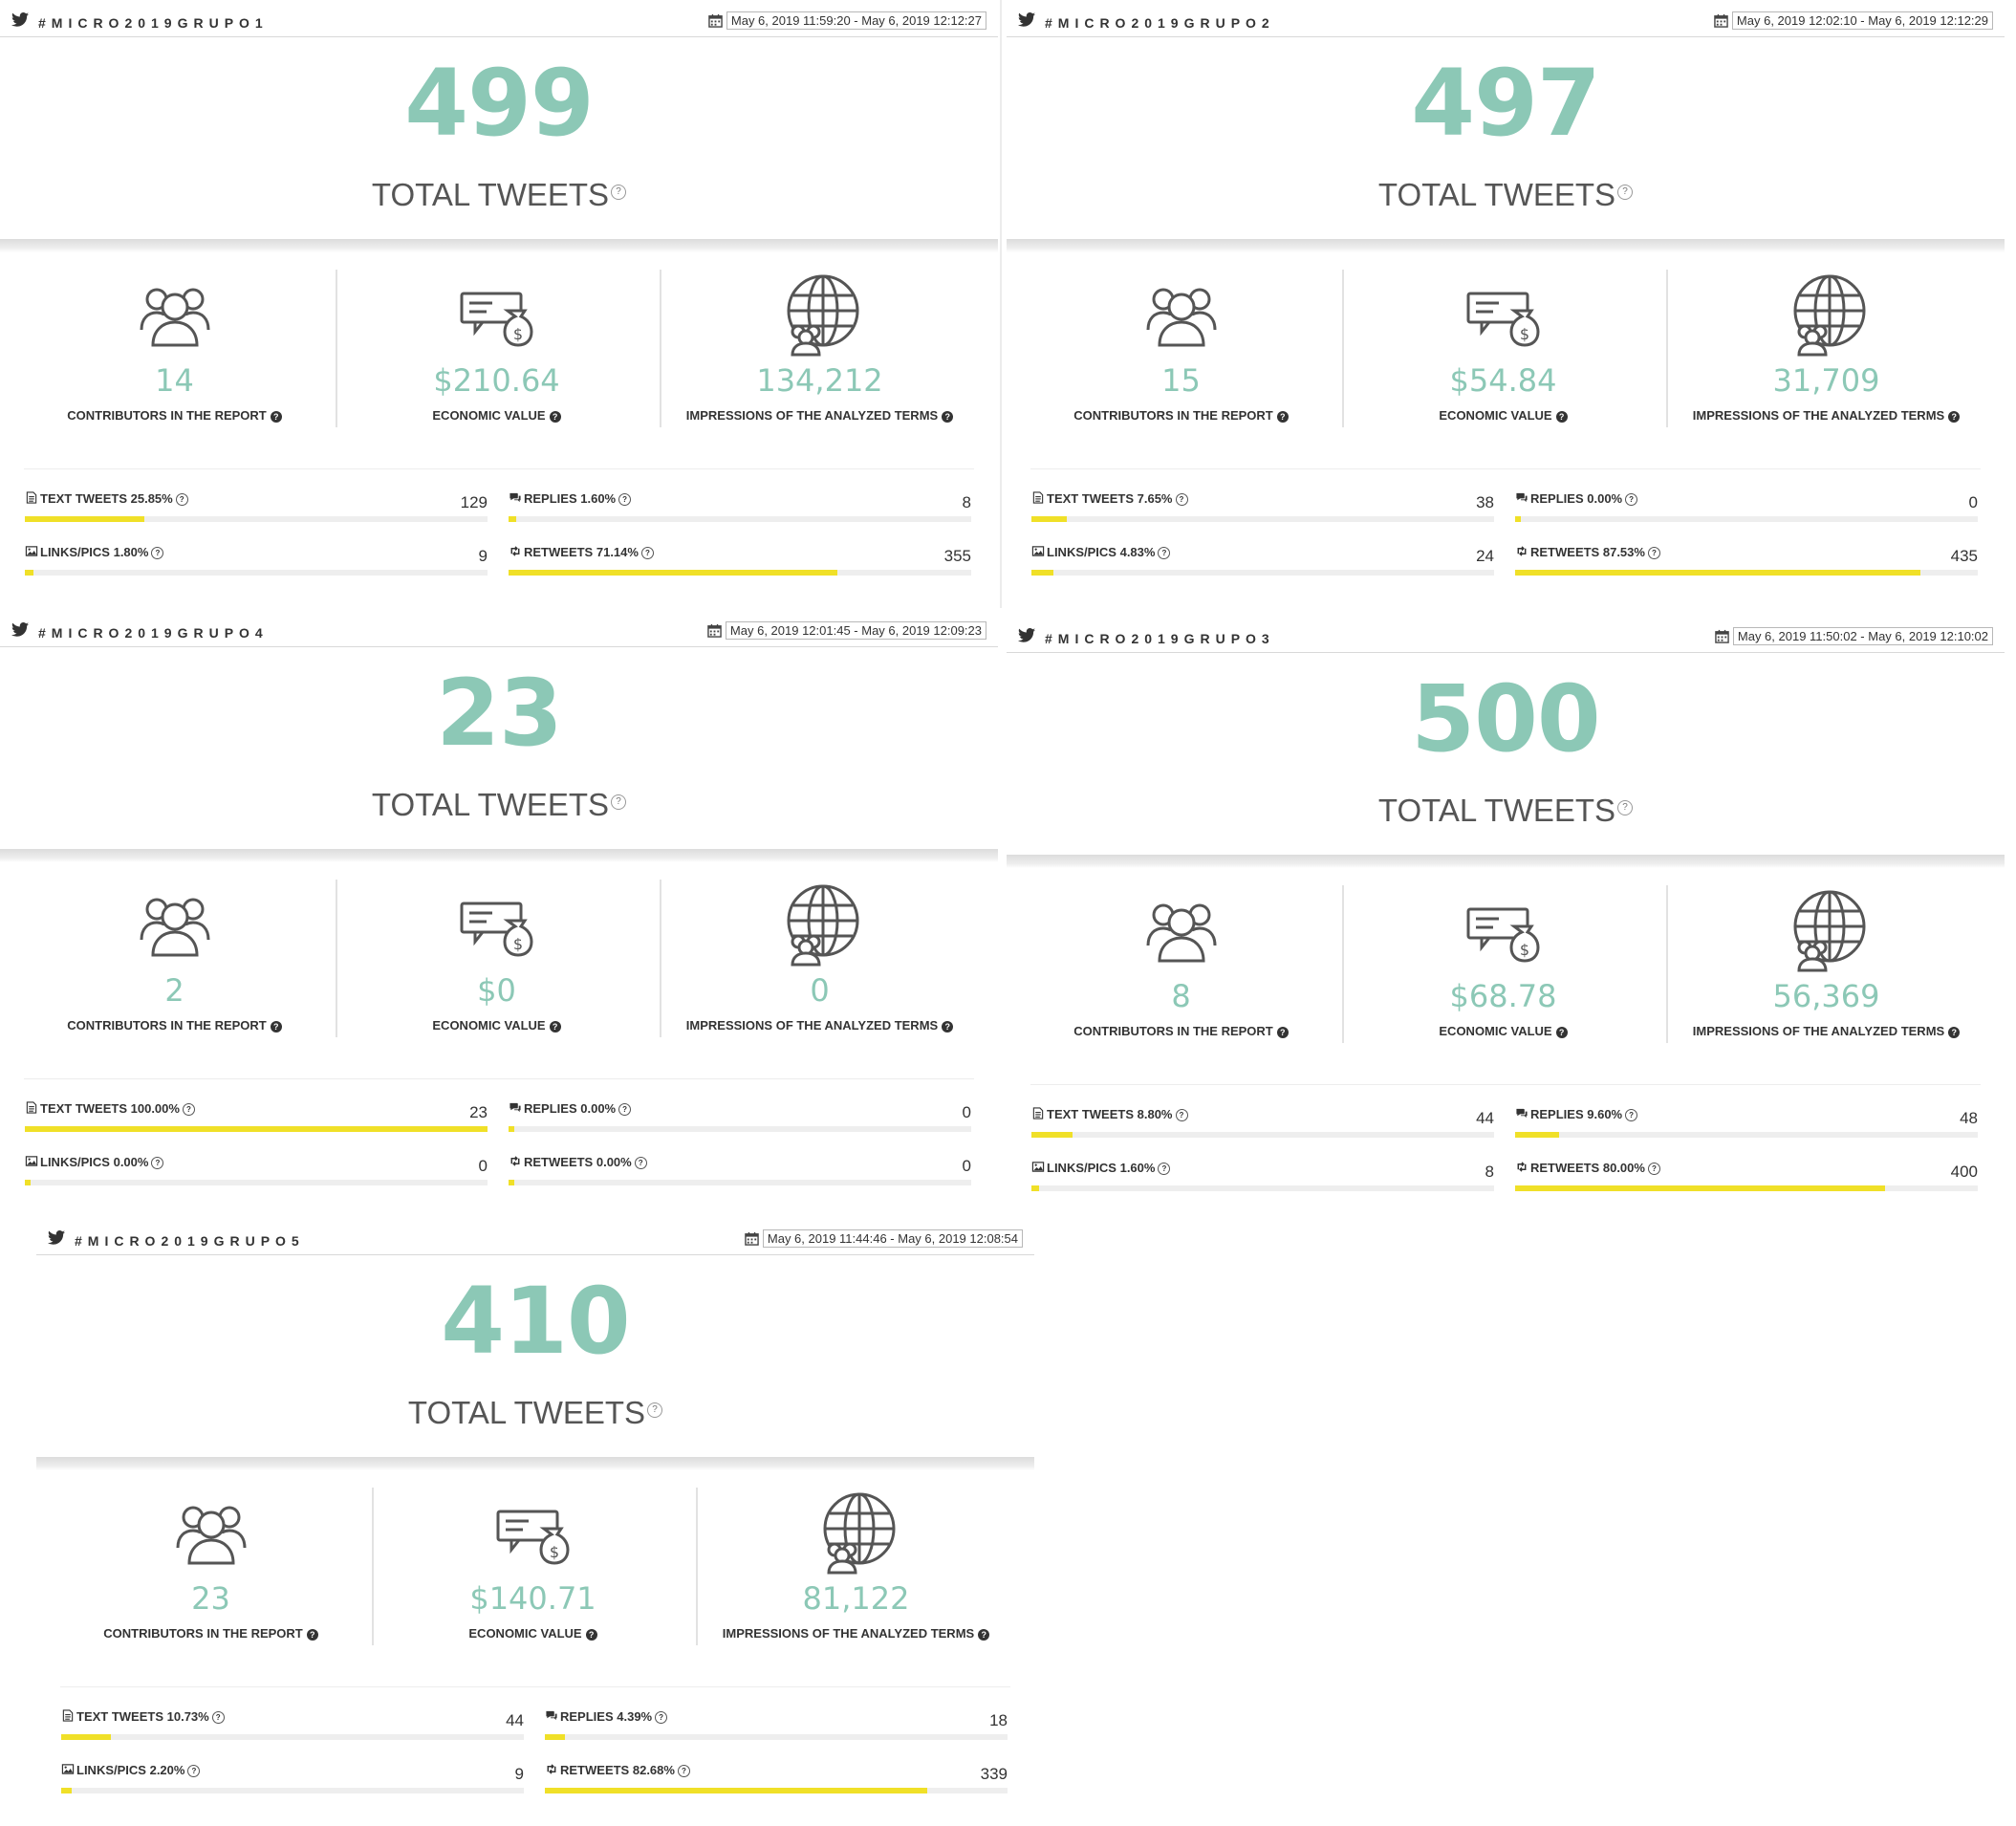 This screenshot has height=1826, width=2016. What do you see at coordinates (535, 1322) in the screenshot?
I see `total-tweets-value: 410` at bounding box center [535, 1322].